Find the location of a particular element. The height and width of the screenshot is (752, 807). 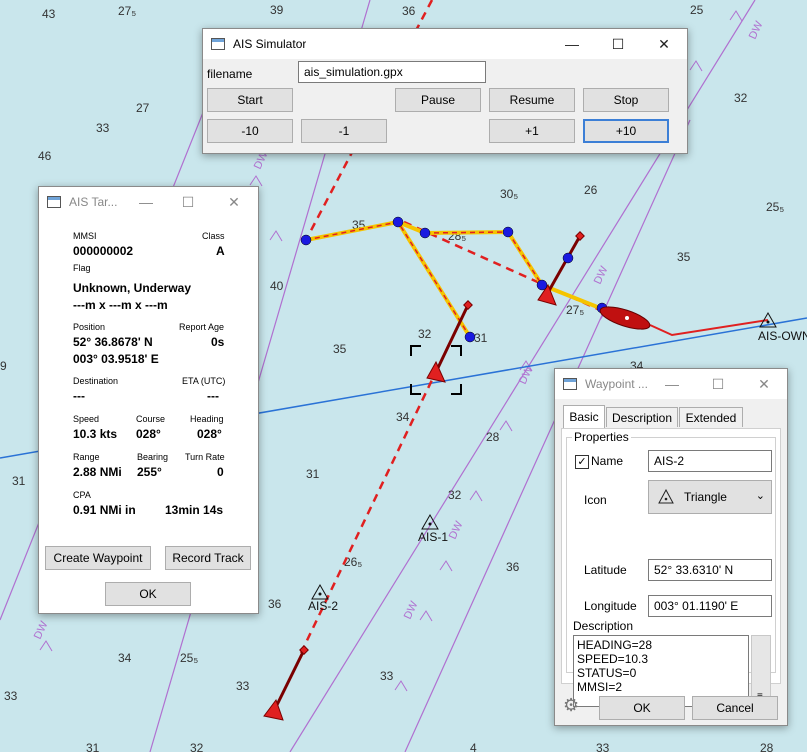

bearing-value: 255° is located at coordinates (149, 472).